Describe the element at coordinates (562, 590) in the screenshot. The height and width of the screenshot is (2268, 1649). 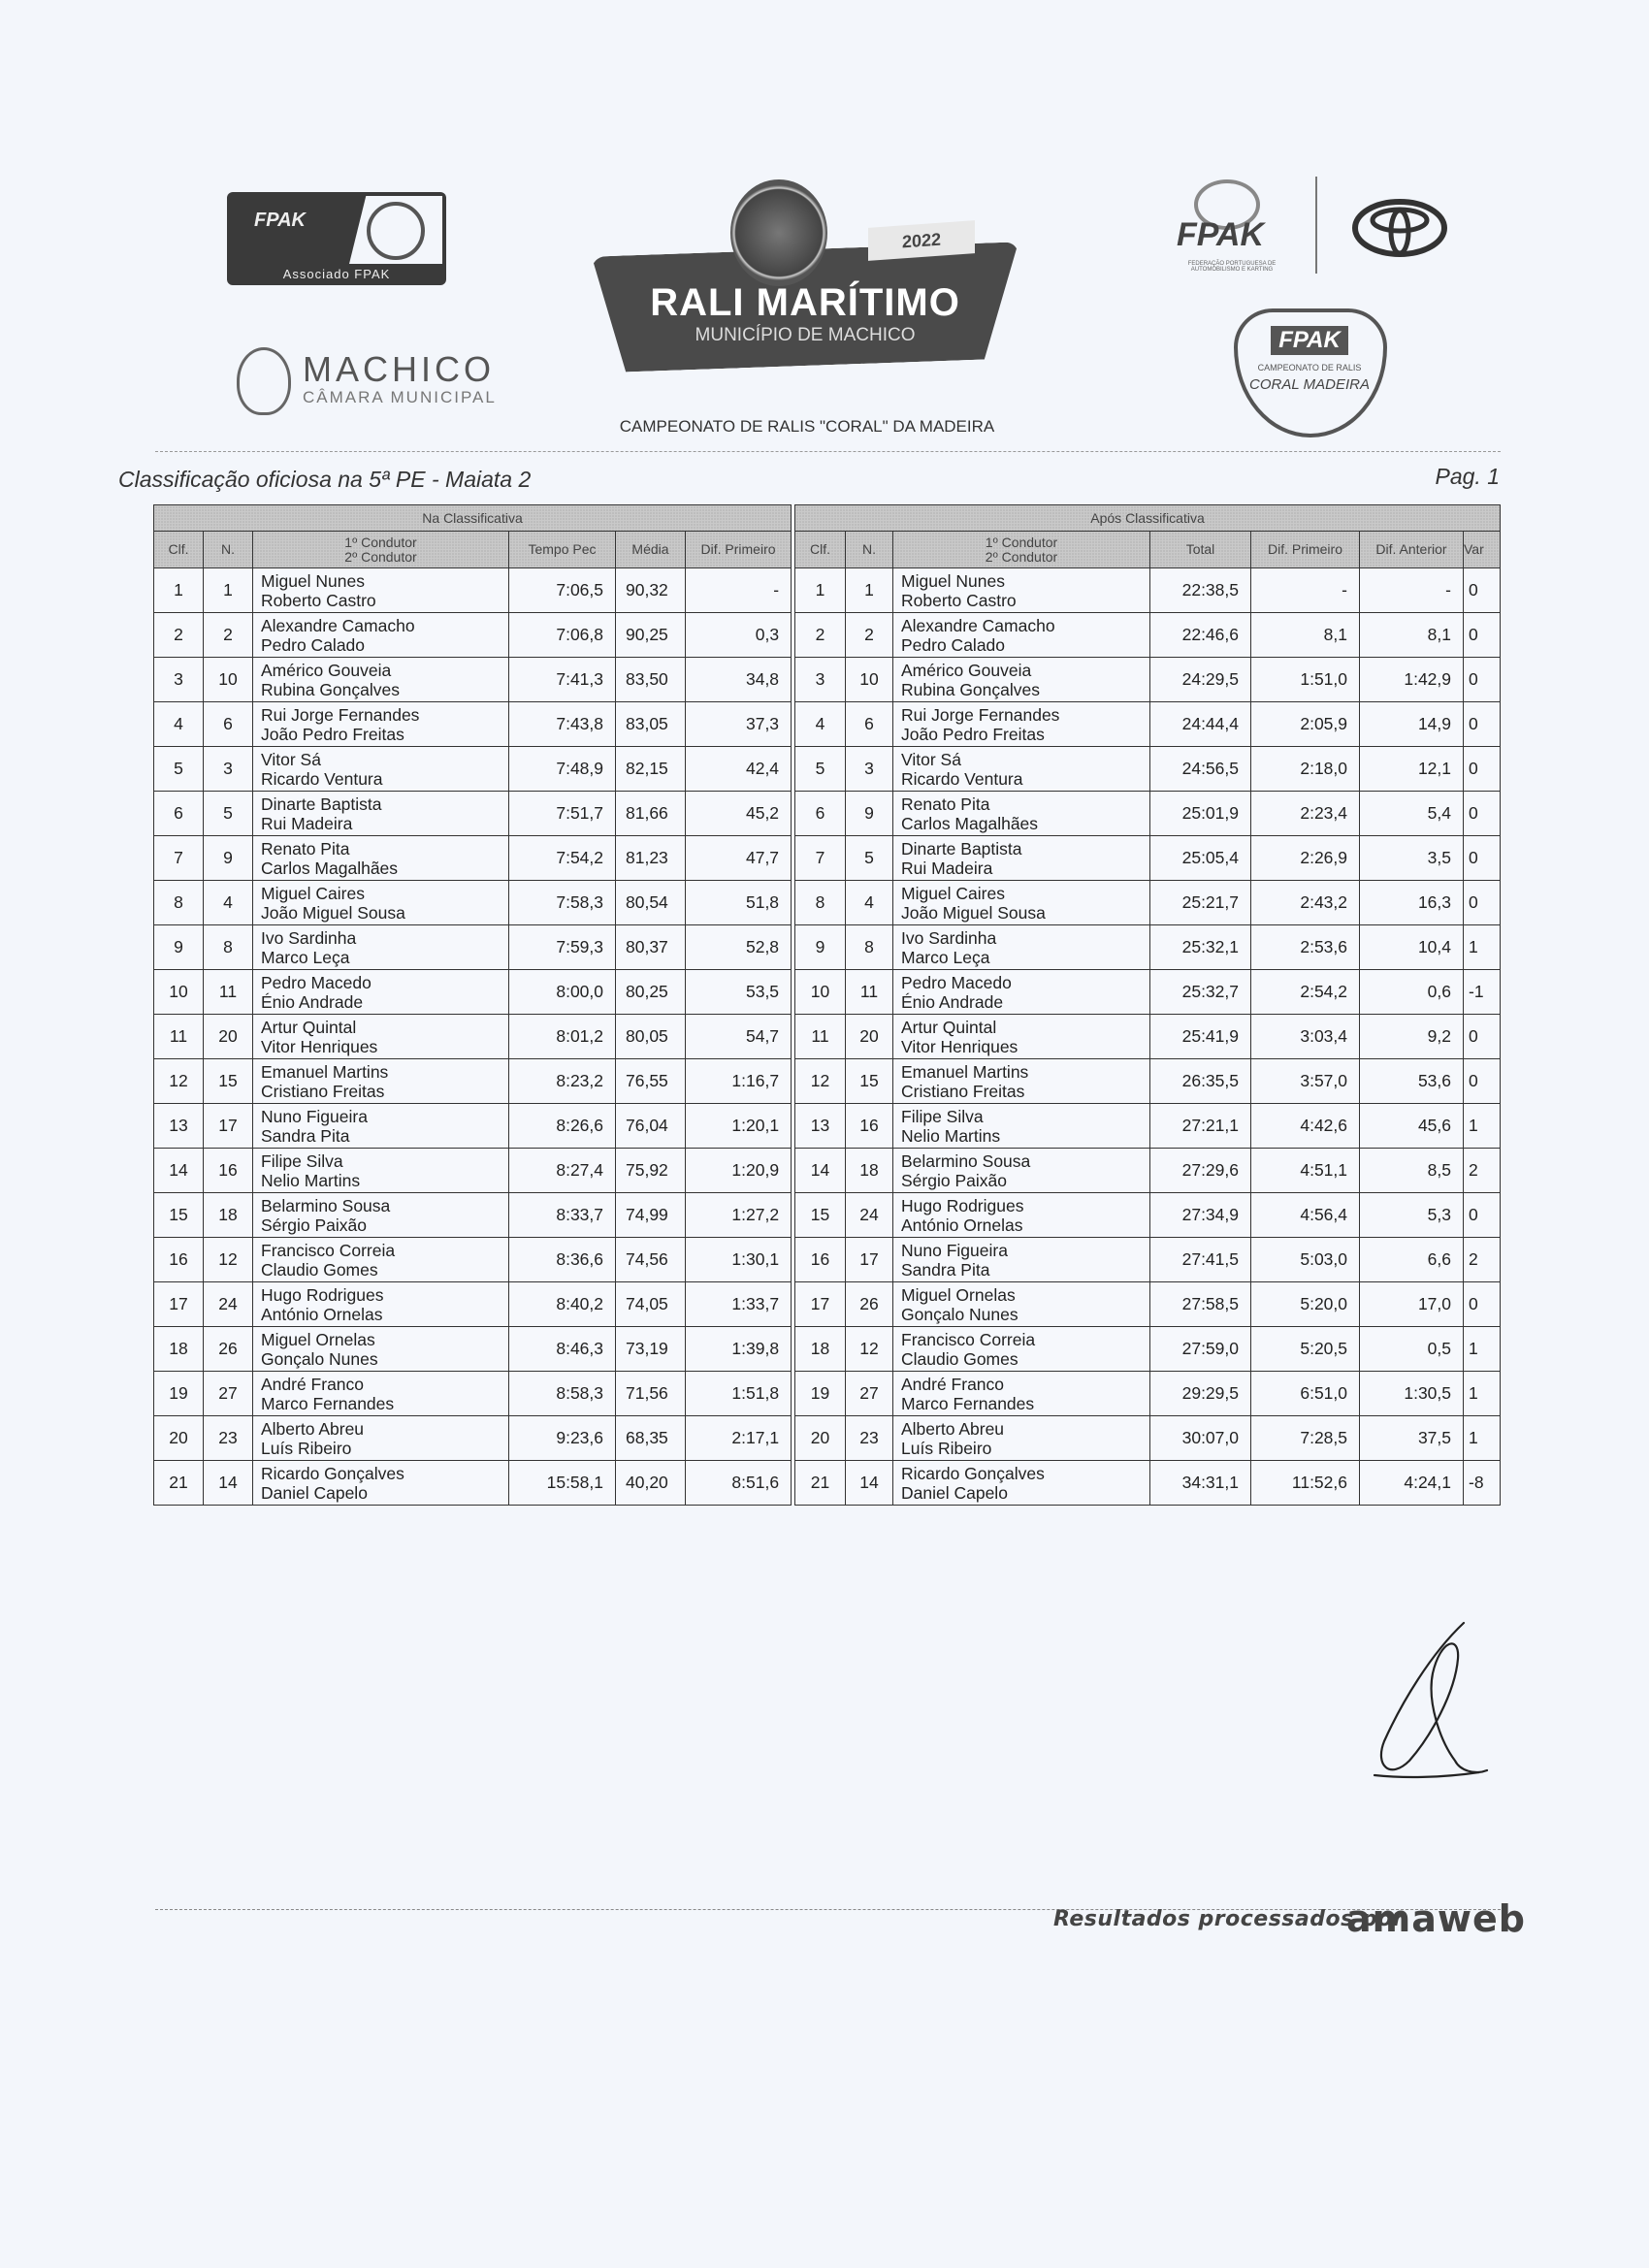
I see `stage-time-cell: 7:06,5` at that location.